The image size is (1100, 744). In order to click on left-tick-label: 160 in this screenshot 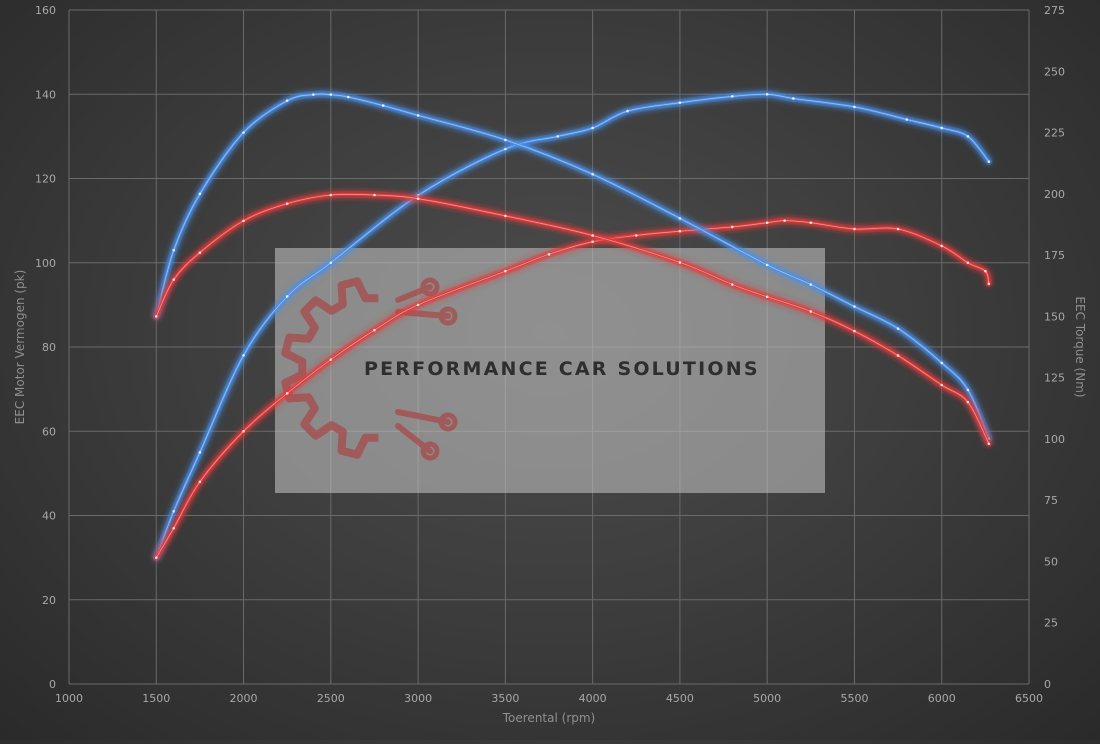, I will do `click(45, 10)`.